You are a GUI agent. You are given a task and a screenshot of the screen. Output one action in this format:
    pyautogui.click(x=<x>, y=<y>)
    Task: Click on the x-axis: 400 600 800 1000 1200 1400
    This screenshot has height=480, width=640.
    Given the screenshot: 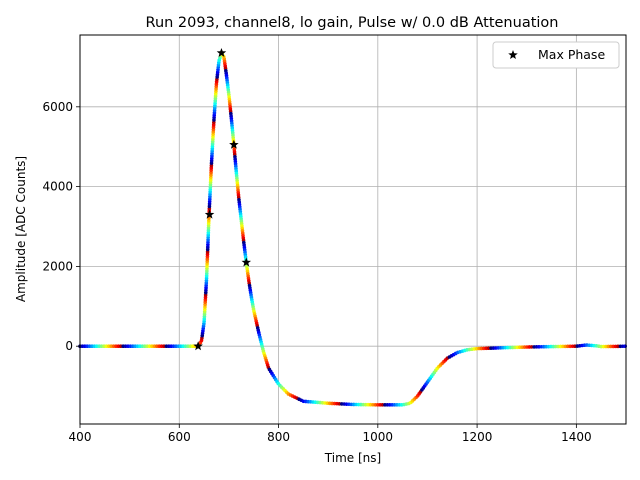 What is the action you would take?
    pyautogui.click(x=330, y=434)
    